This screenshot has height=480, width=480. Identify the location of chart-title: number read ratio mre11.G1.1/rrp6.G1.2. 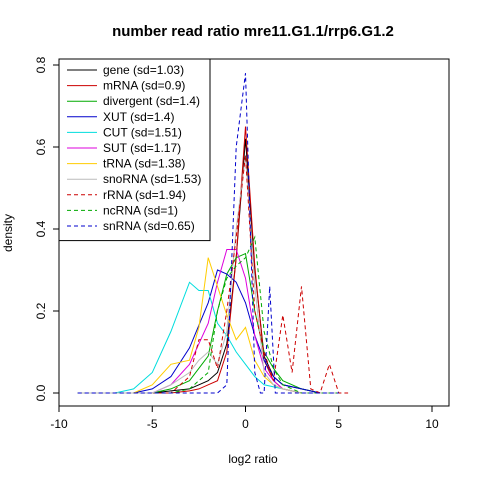
(253, 31).